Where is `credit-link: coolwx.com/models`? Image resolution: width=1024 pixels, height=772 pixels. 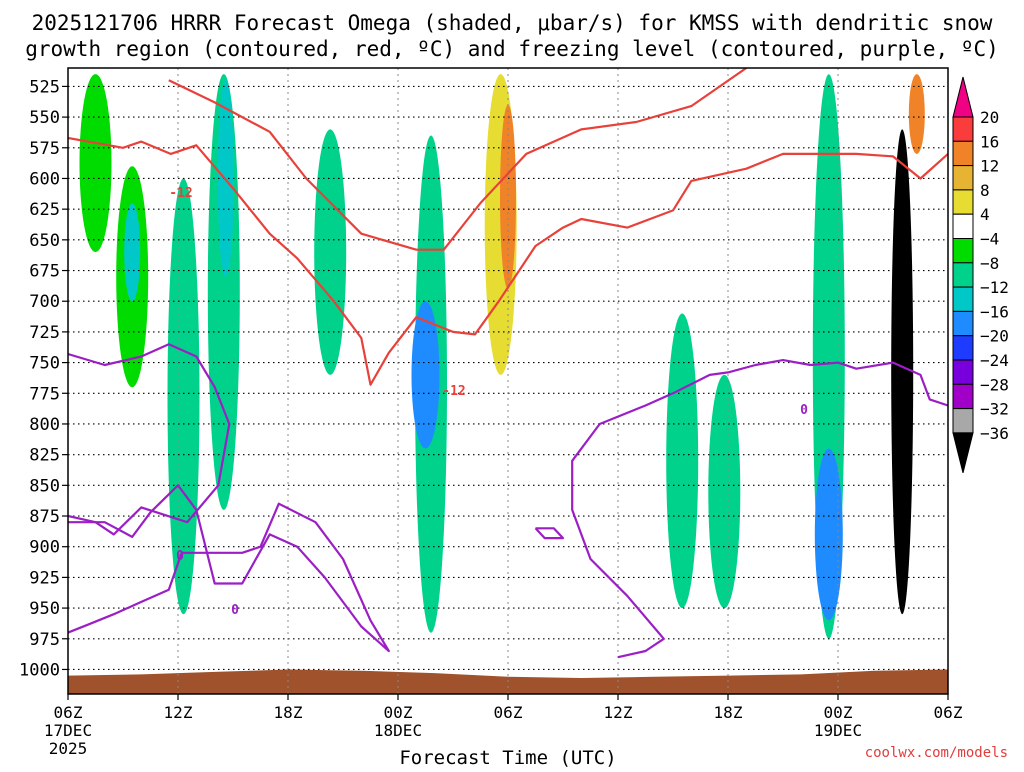 credit-link: coolwx.com/models is located at coordinates (936, 753).